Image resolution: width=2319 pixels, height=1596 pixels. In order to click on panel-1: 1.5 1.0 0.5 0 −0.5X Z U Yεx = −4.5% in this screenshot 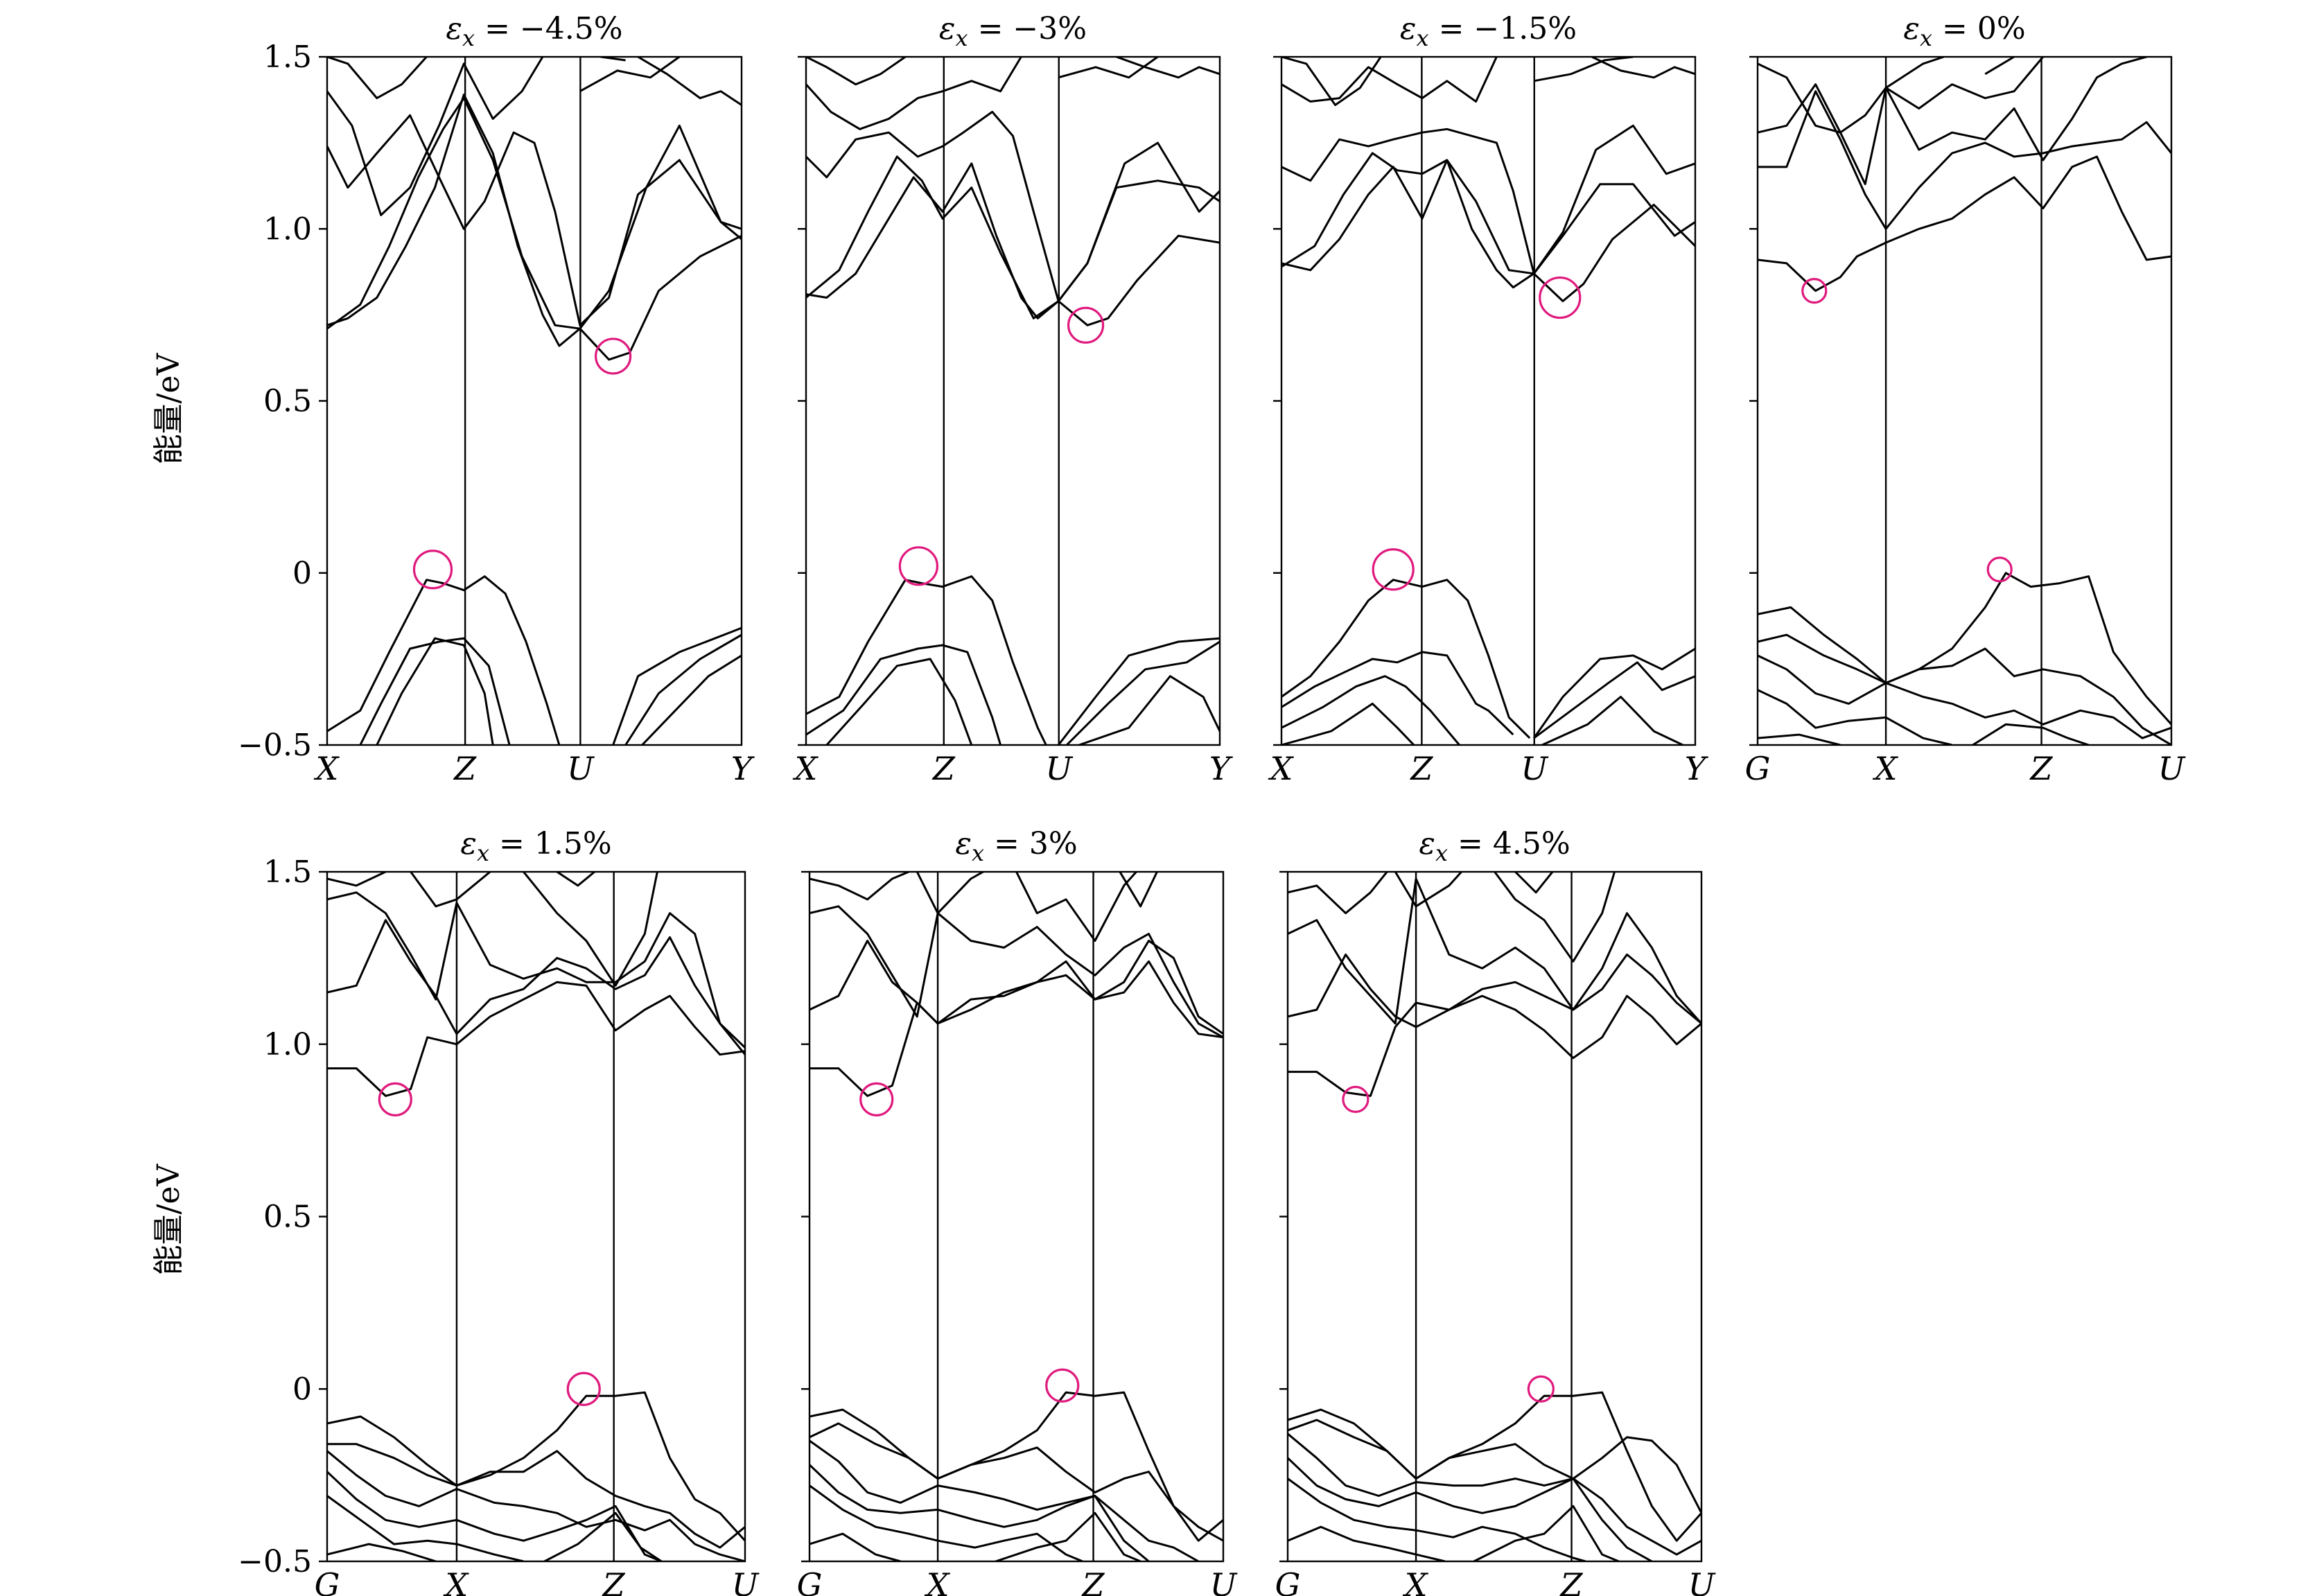, I will do `click(496, 399)`.